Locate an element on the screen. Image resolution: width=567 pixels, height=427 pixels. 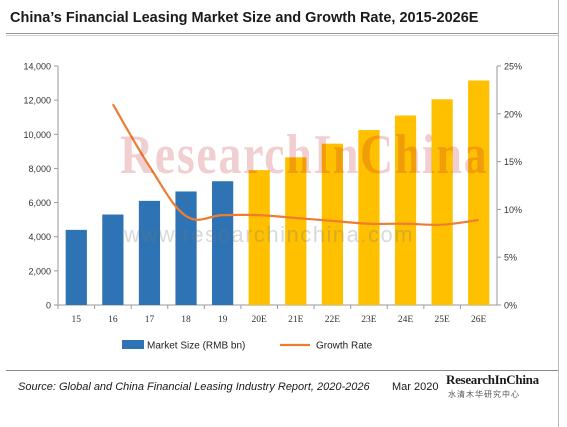
y-tick-label: 4,000 is located at coordinates (39, 237).